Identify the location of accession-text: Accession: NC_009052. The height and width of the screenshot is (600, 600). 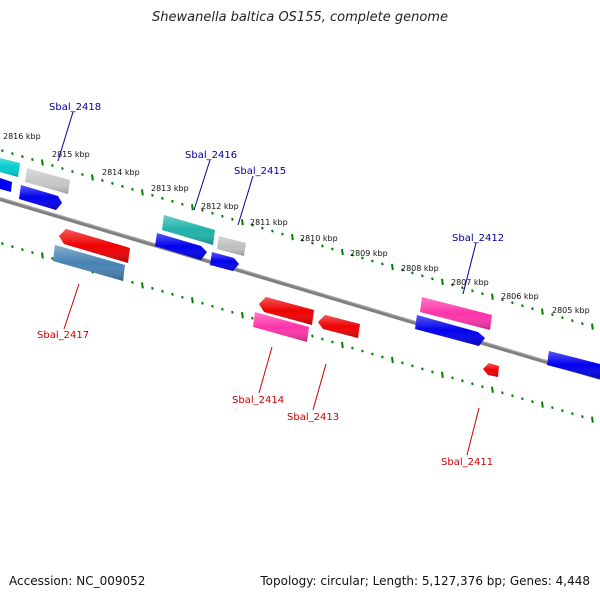
(77, 581).